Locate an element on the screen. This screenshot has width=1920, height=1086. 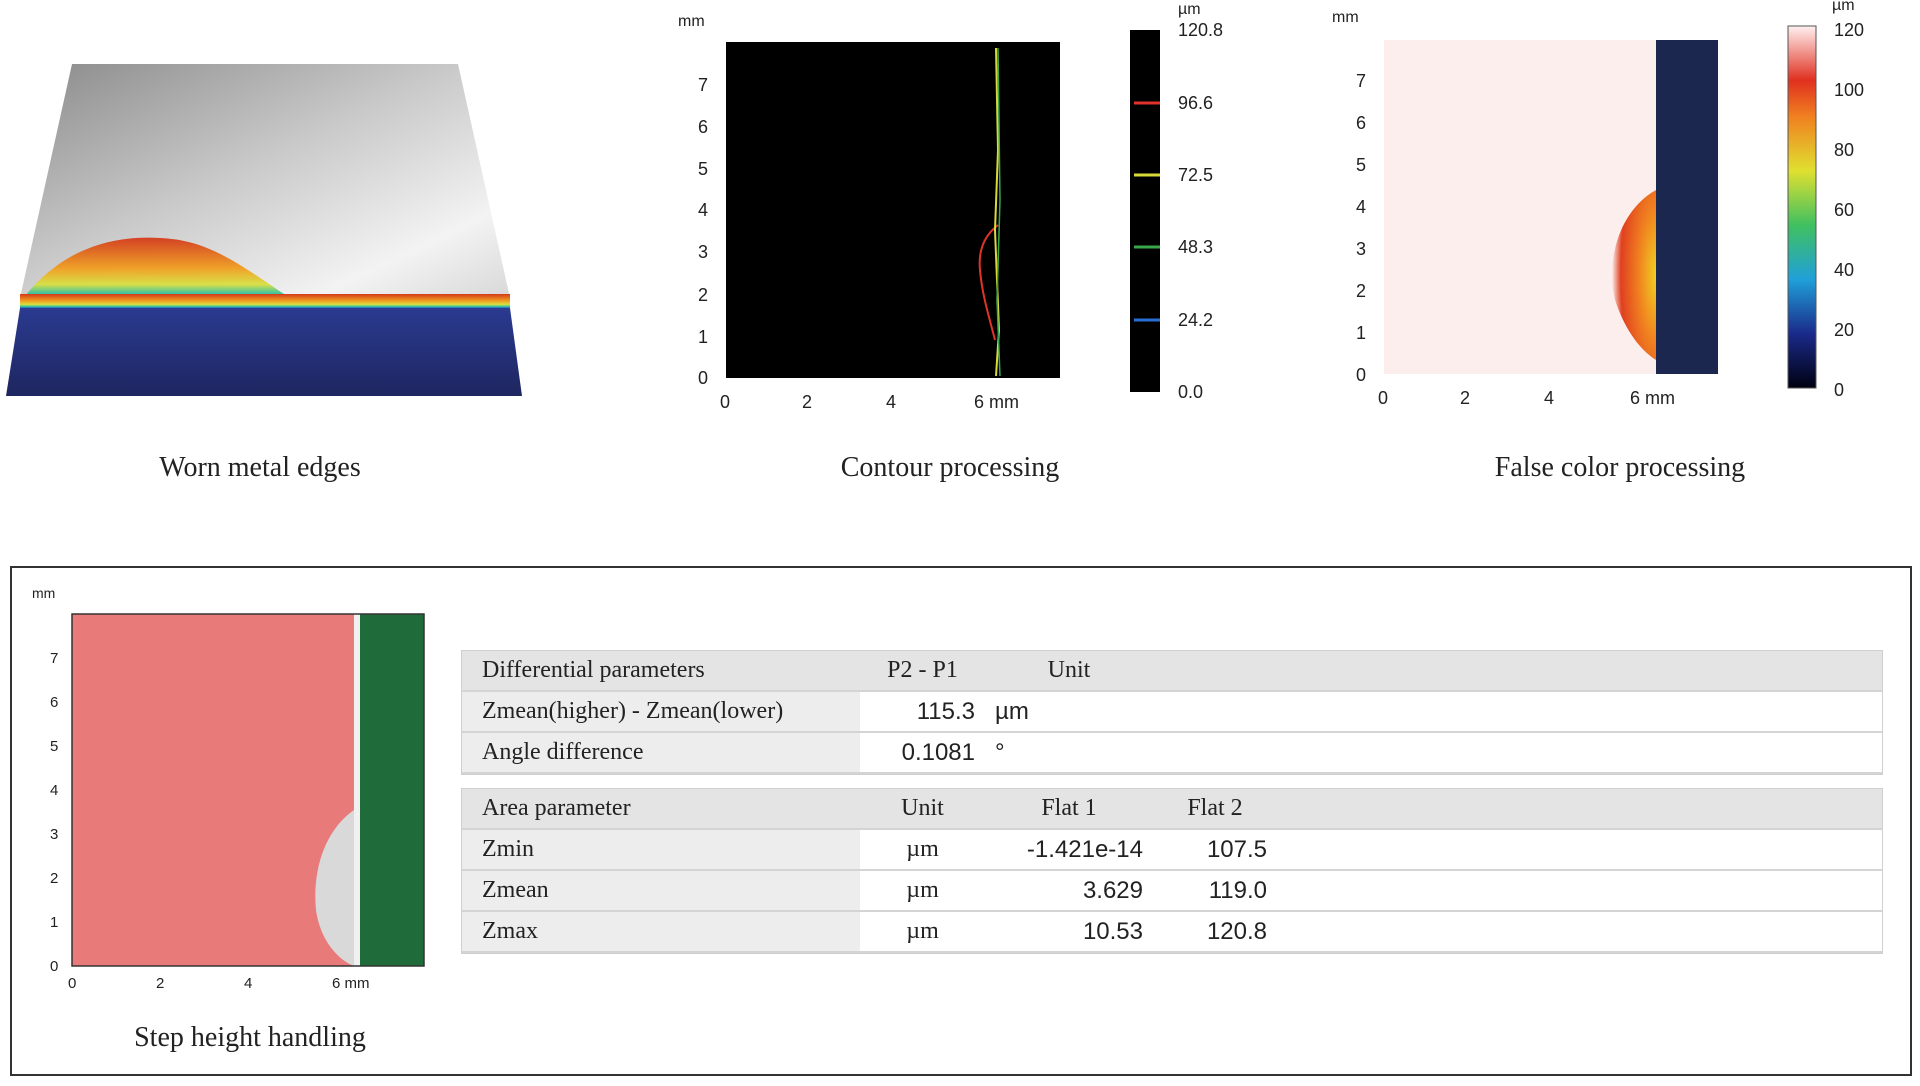
table-cell: Zmax is located at coordinates (661, 932).